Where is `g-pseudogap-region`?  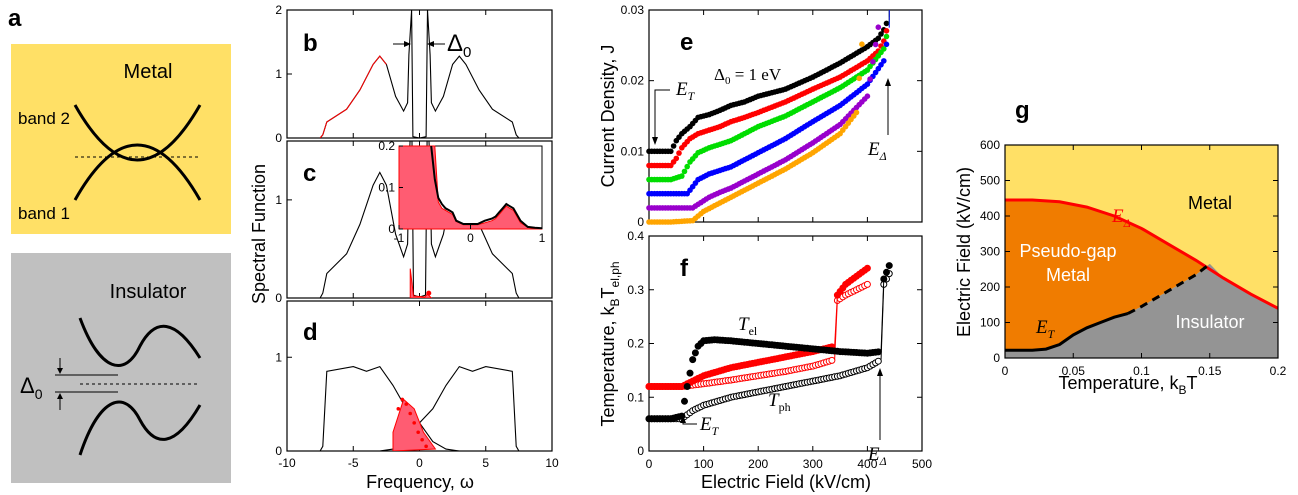
g-pseudogap-region is located at coordinates (1114, 275).